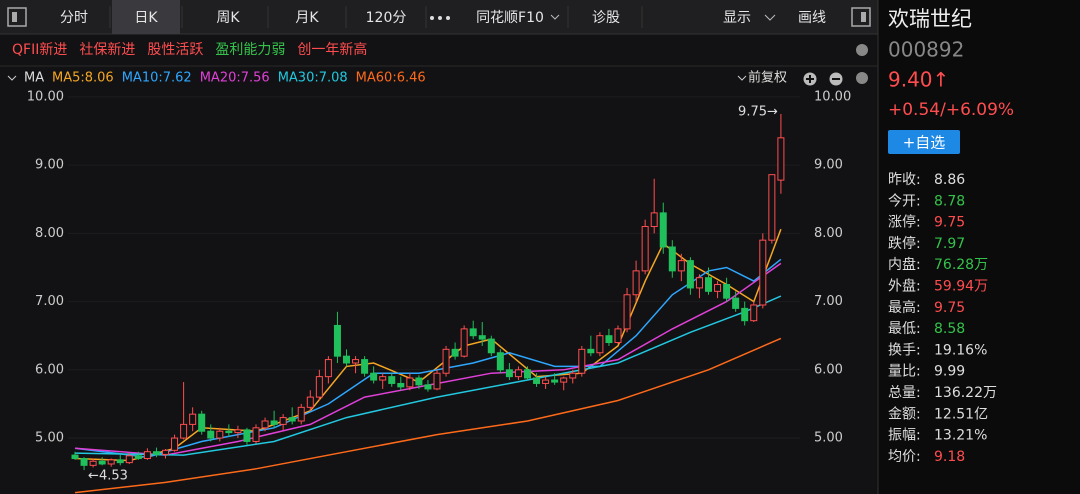  What do you see at coordinates (14, 17) in the screenshot?
I see `sidebar-icon-part` at bounding box center [14, 17].